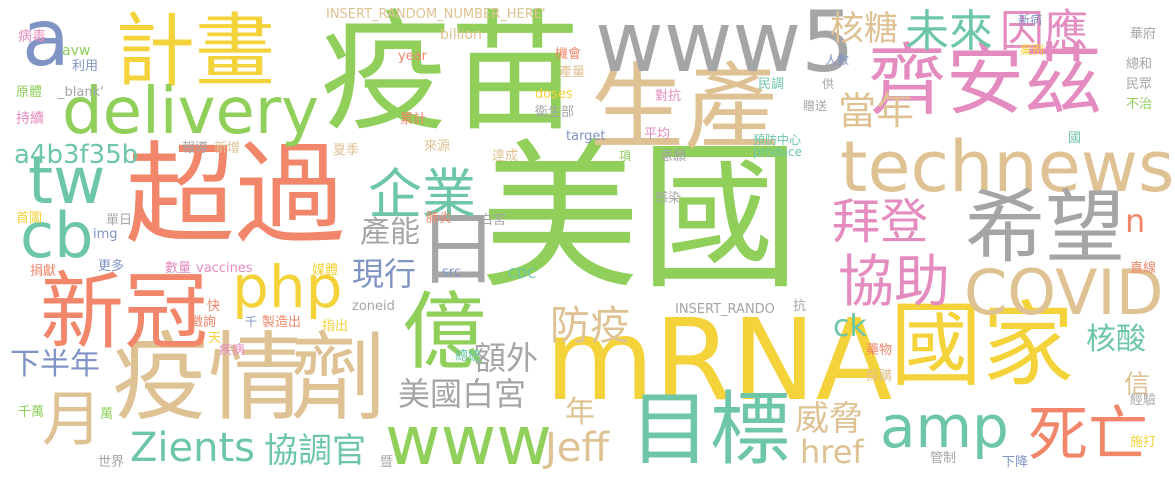 This screenshot has height=482, width=1175. Describe the element at coordinates (668, 198) in the screenshot. I see `word: 感染` at that location.